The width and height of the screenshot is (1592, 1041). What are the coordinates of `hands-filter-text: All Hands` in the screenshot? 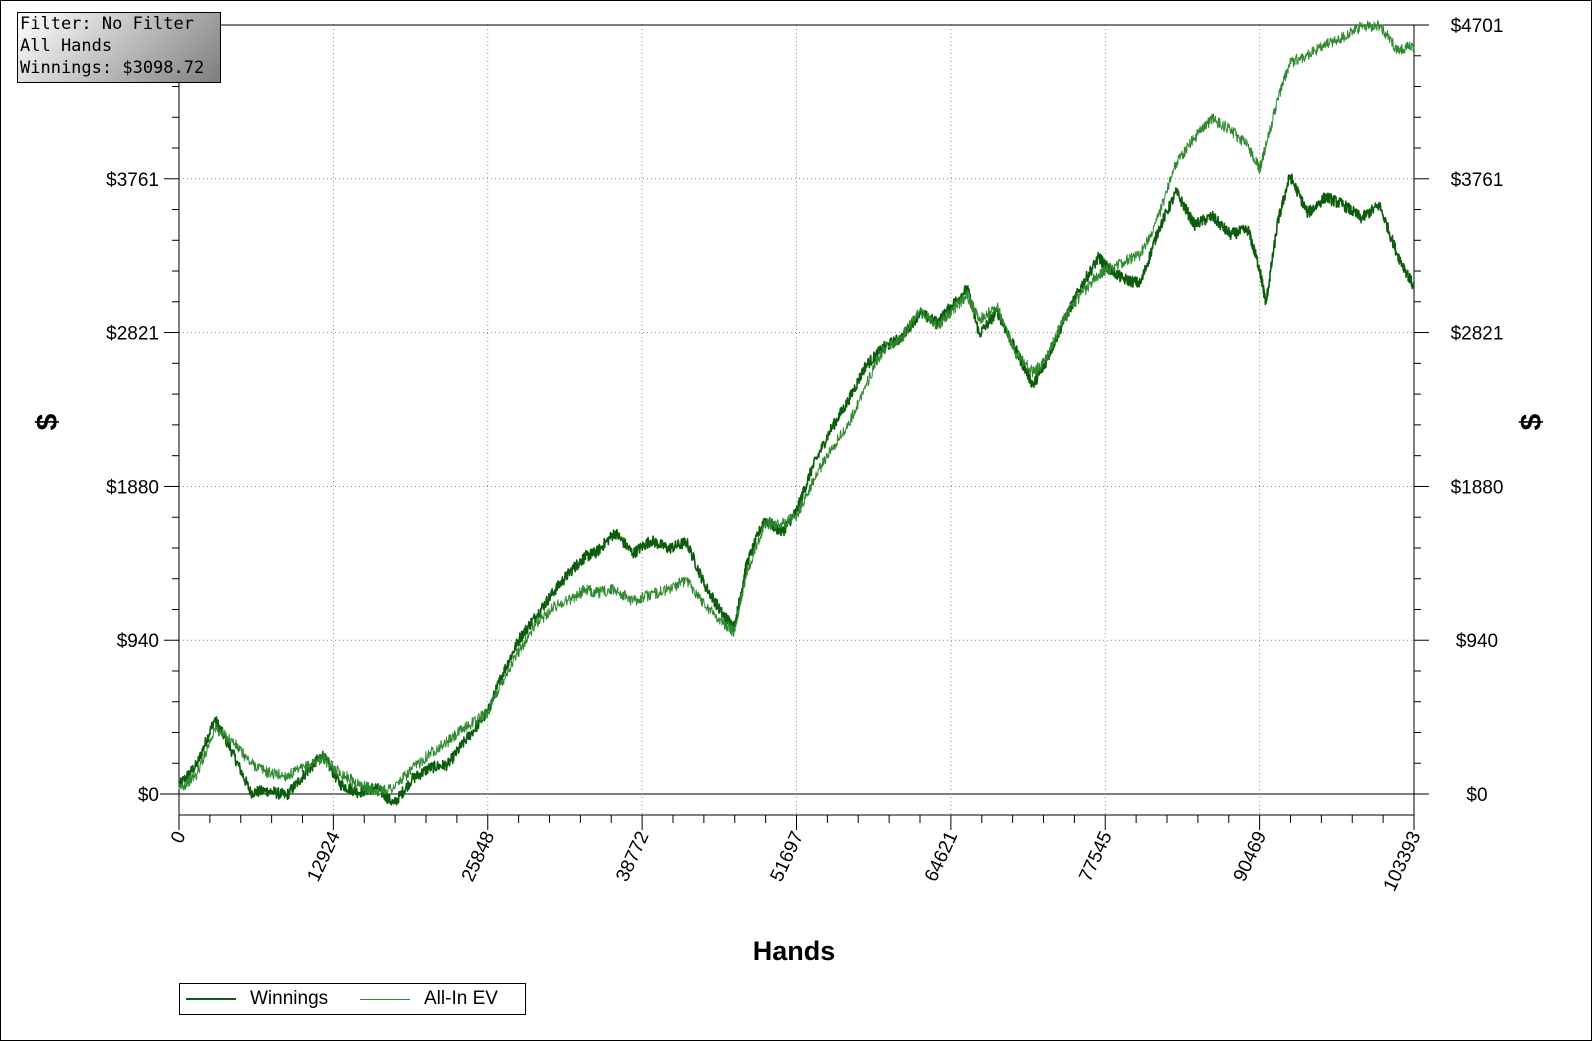 It's located at (66, 46).